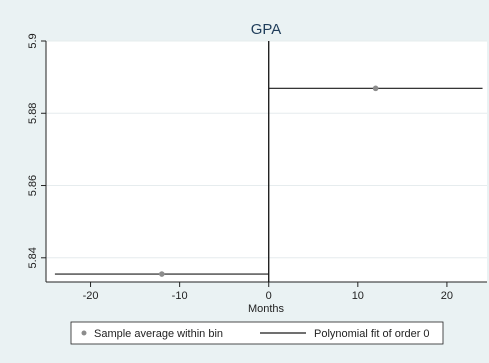 The height and width of the screenshot is (363, 489). What do you see at coordinates (180, 296) in the screenshot?
I see `x-tick-label: -10` at bounding box center [180, 296].